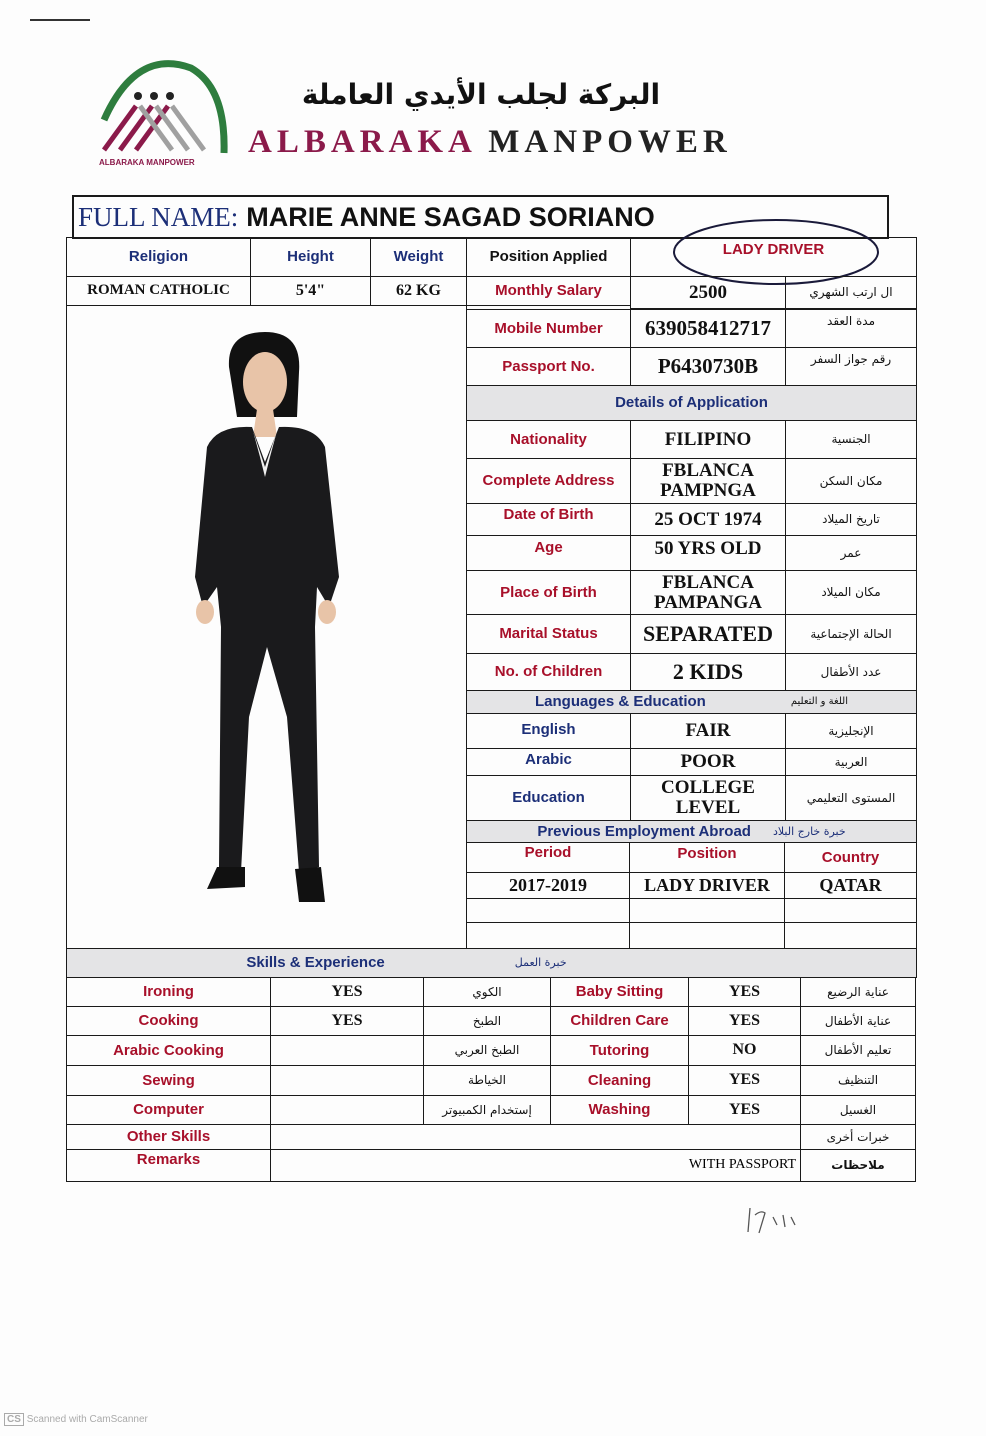 The height and width of the screenshot is (1436, 986). Describe the element at coordinates (858, 1021) in the screenshot. I see `skill-right-ar: عناية الأطفال` at that location.